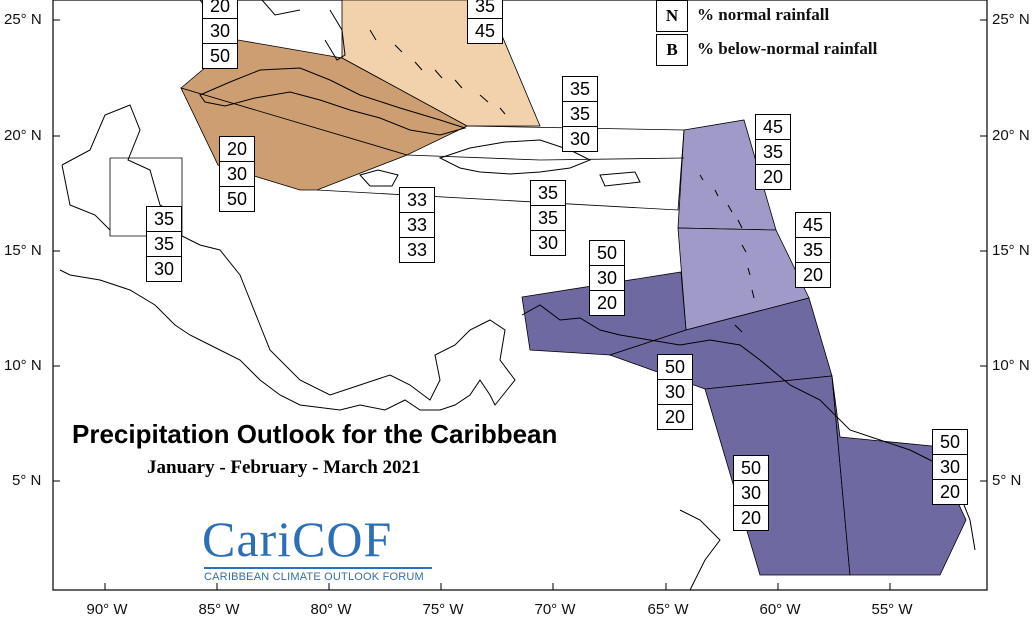  What do you see at coordinates (892, 609) in the screenshot?
I see `lon-label: 55° W` at bounding box center [892, 609].